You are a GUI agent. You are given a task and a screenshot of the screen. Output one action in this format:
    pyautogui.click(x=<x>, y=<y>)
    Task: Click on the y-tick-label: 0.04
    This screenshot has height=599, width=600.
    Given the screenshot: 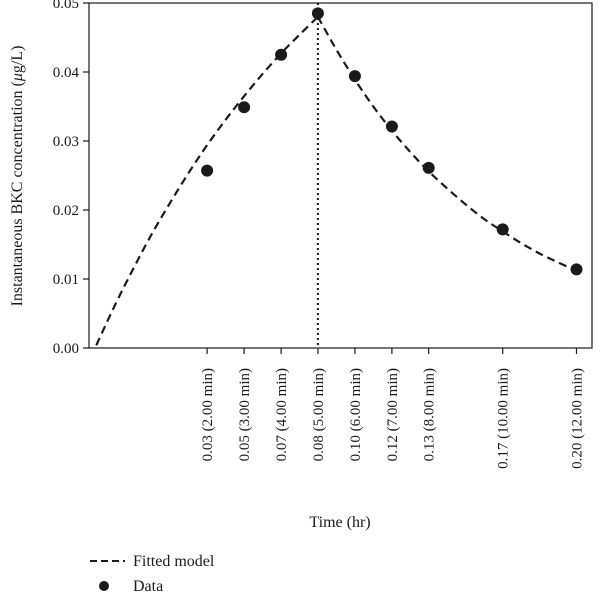 What is the action you would take?
    pyautogui.click(x=66, y=73)
    